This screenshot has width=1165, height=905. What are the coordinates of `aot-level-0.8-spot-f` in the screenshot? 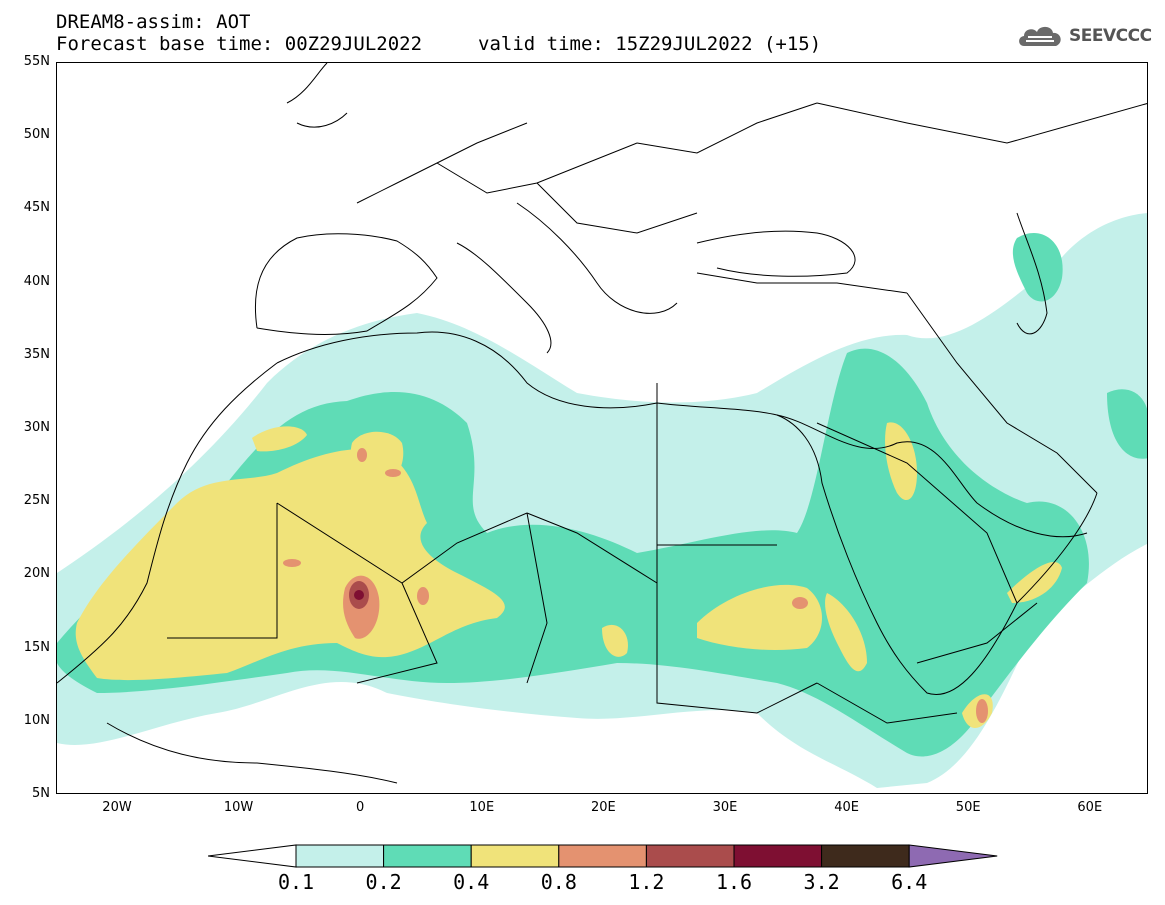 It's located at (982, 711).